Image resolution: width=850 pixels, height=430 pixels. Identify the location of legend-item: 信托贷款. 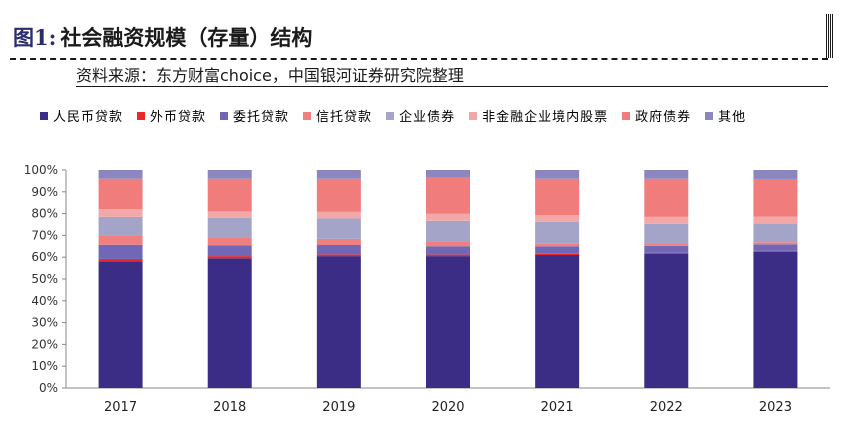
(337, 115).